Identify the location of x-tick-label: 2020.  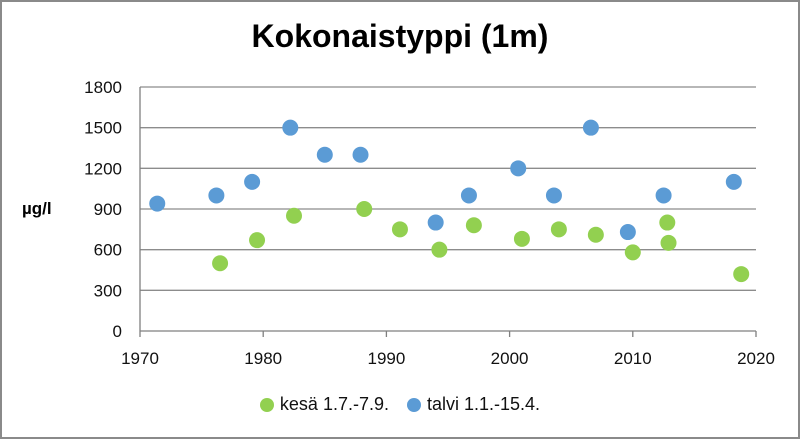
(756, 358).